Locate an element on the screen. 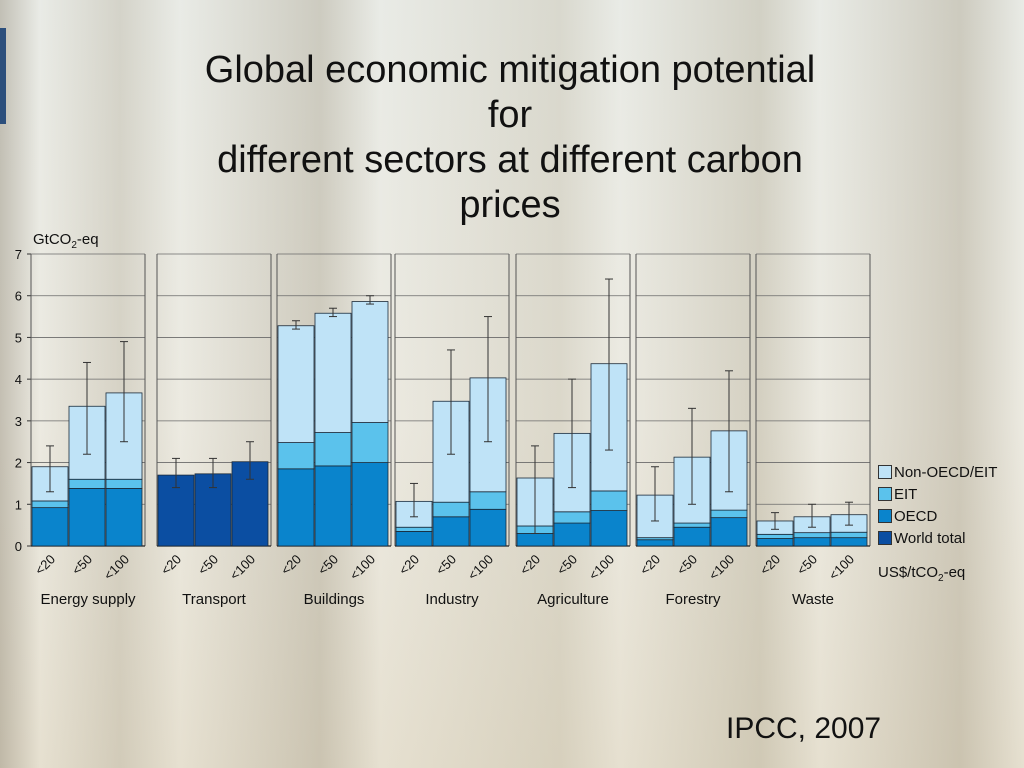  legend-swatch-non-oecd-eit is located at coordinates (885, 472).